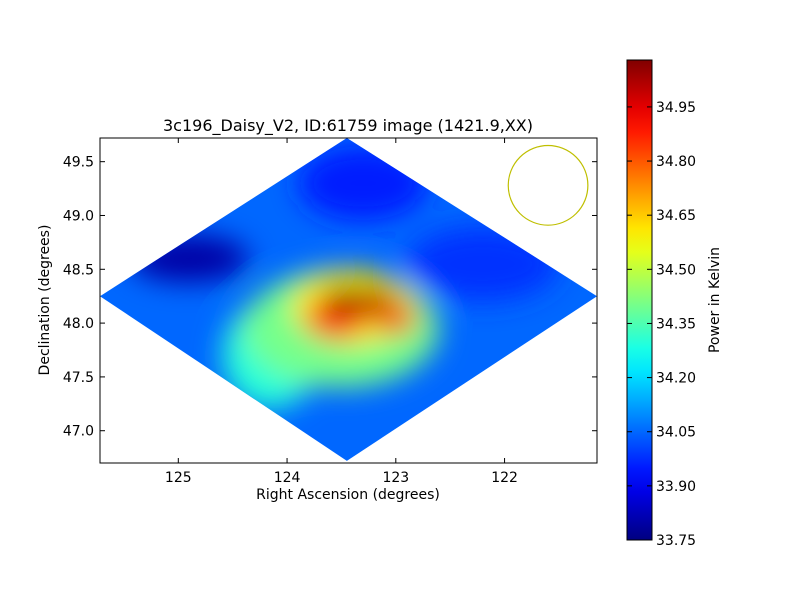  Describe the element at coordinates (676, 324) in the screenshot. I see `colorbar-tick-label-4: 34.35` at that location.